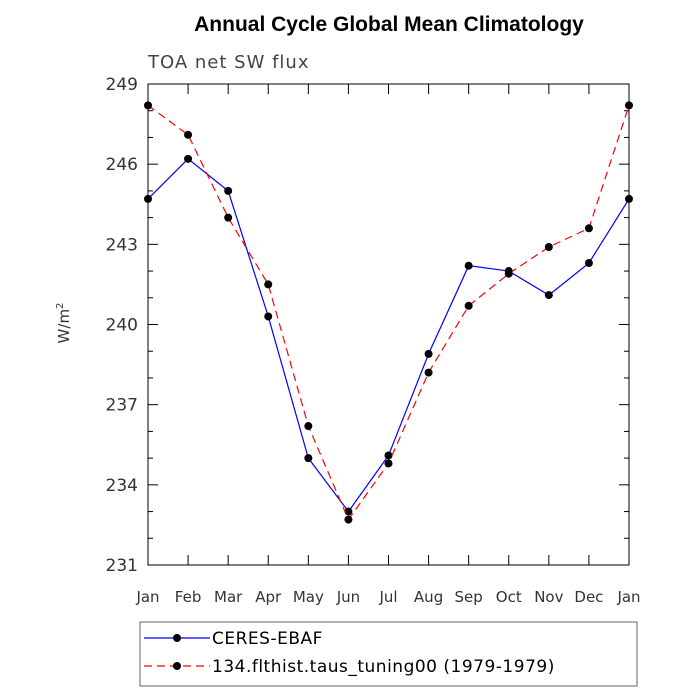  I want to click on x-tick-label: Aug, so click(428, 597).